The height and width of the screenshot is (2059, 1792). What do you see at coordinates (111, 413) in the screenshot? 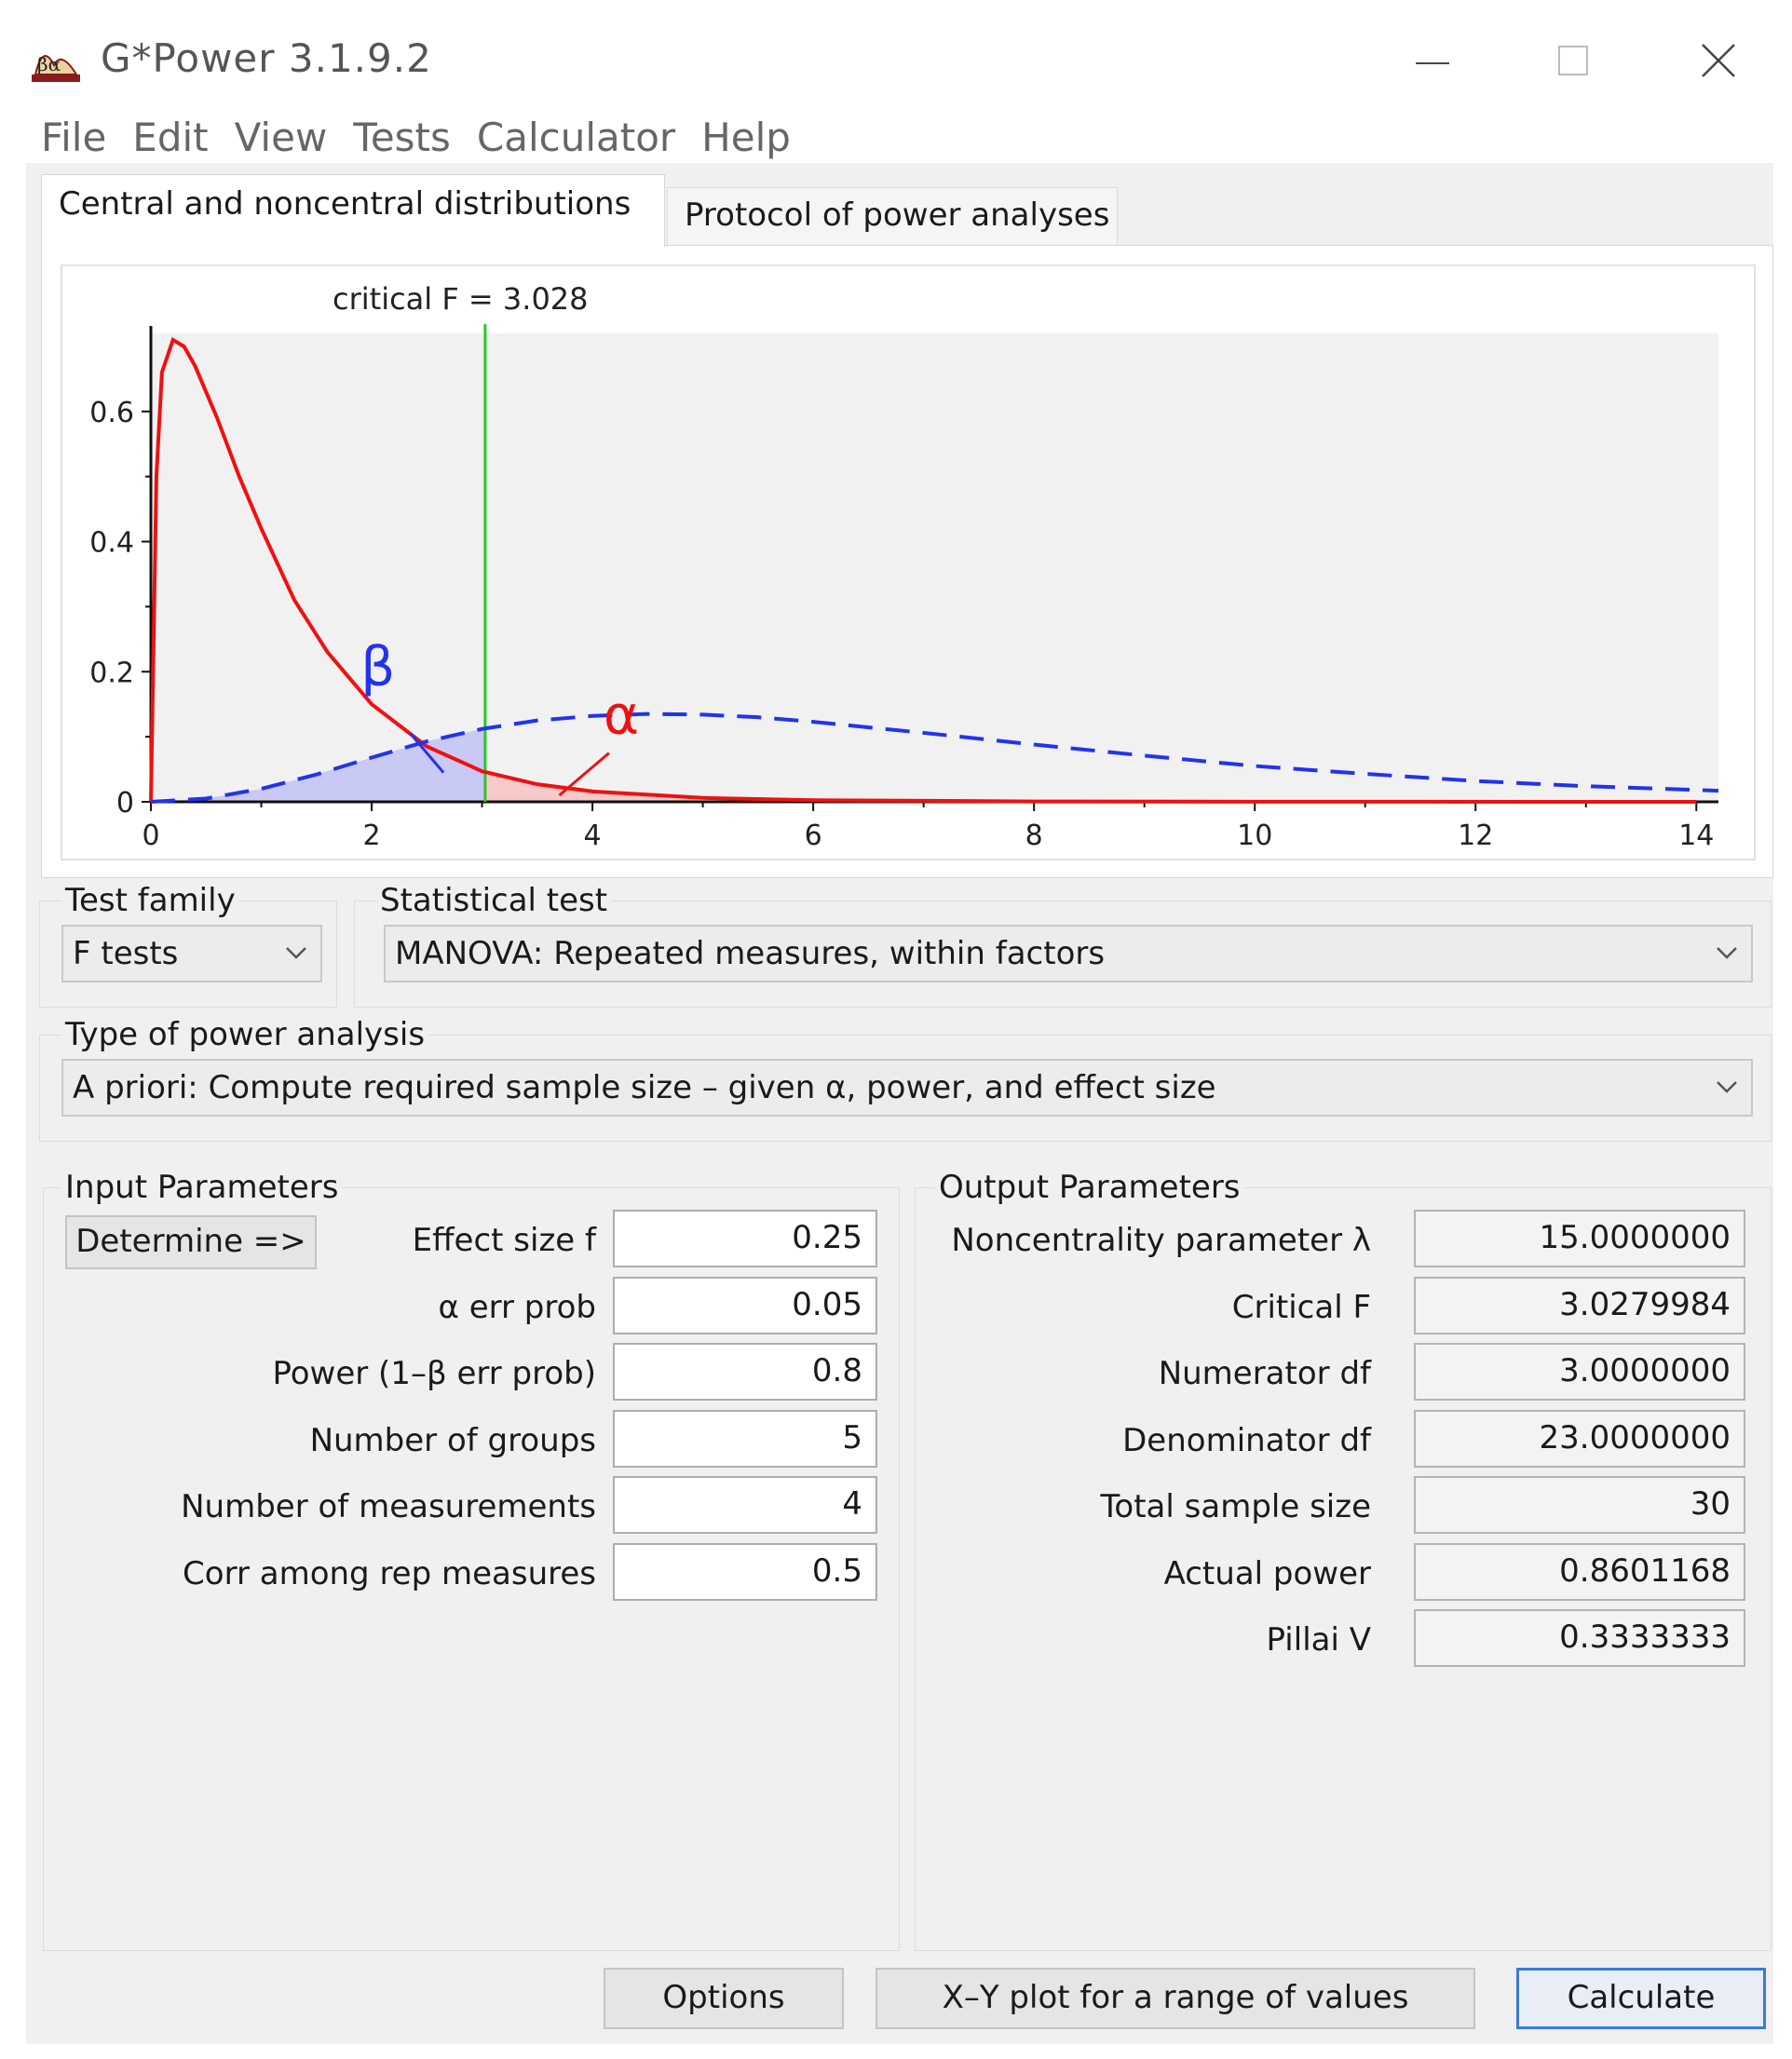
I see `y-tick-label-0.6: 0.6` at bounding box center [111, 413].